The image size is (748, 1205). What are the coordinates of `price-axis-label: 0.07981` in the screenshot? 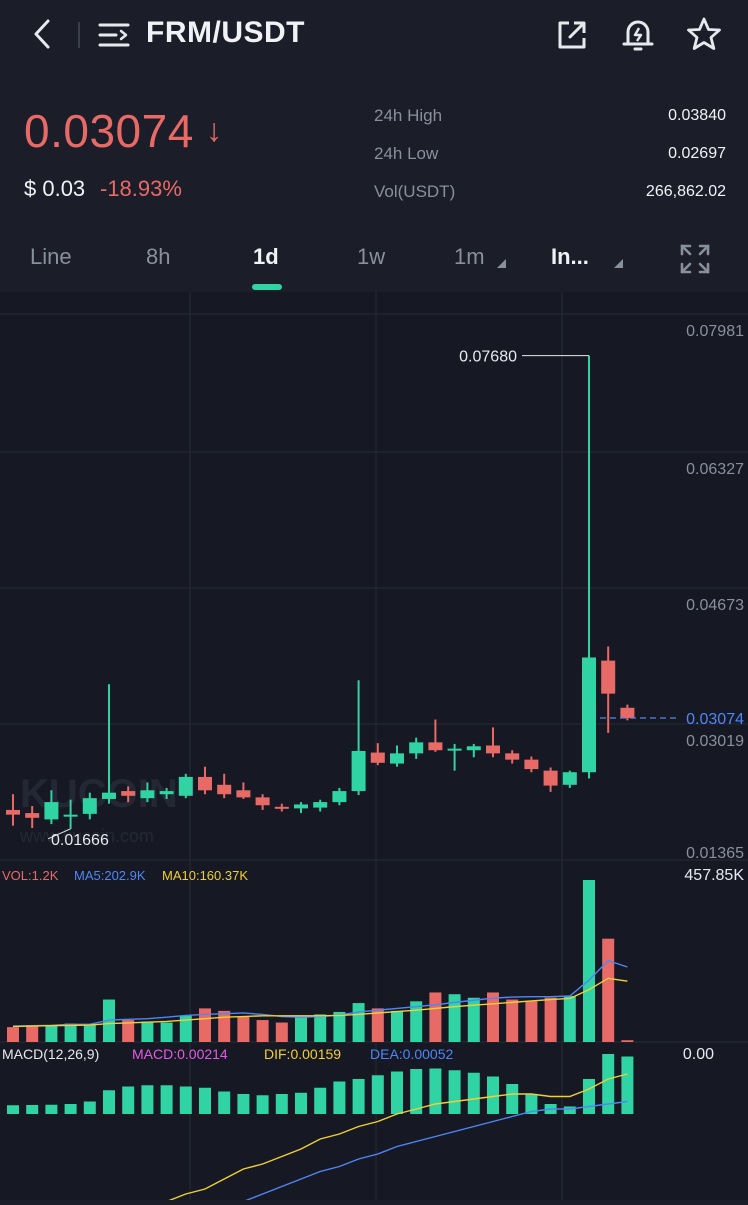 It's located at (715, 331).